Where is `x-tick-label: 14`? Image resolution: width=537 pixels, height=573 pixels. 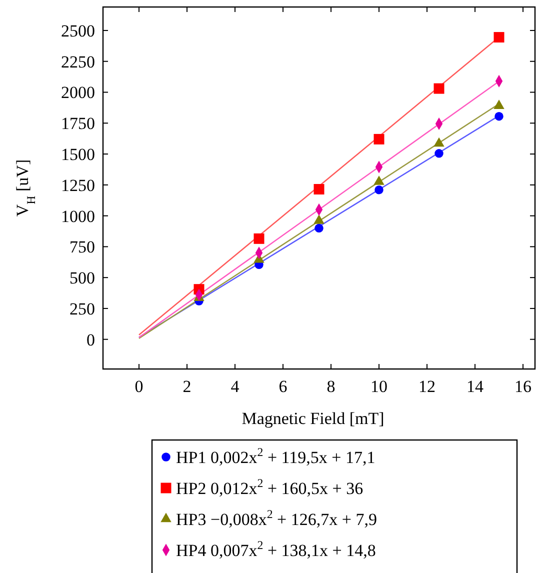 x-tick-label: 14 is located at coordinates (475, 386).